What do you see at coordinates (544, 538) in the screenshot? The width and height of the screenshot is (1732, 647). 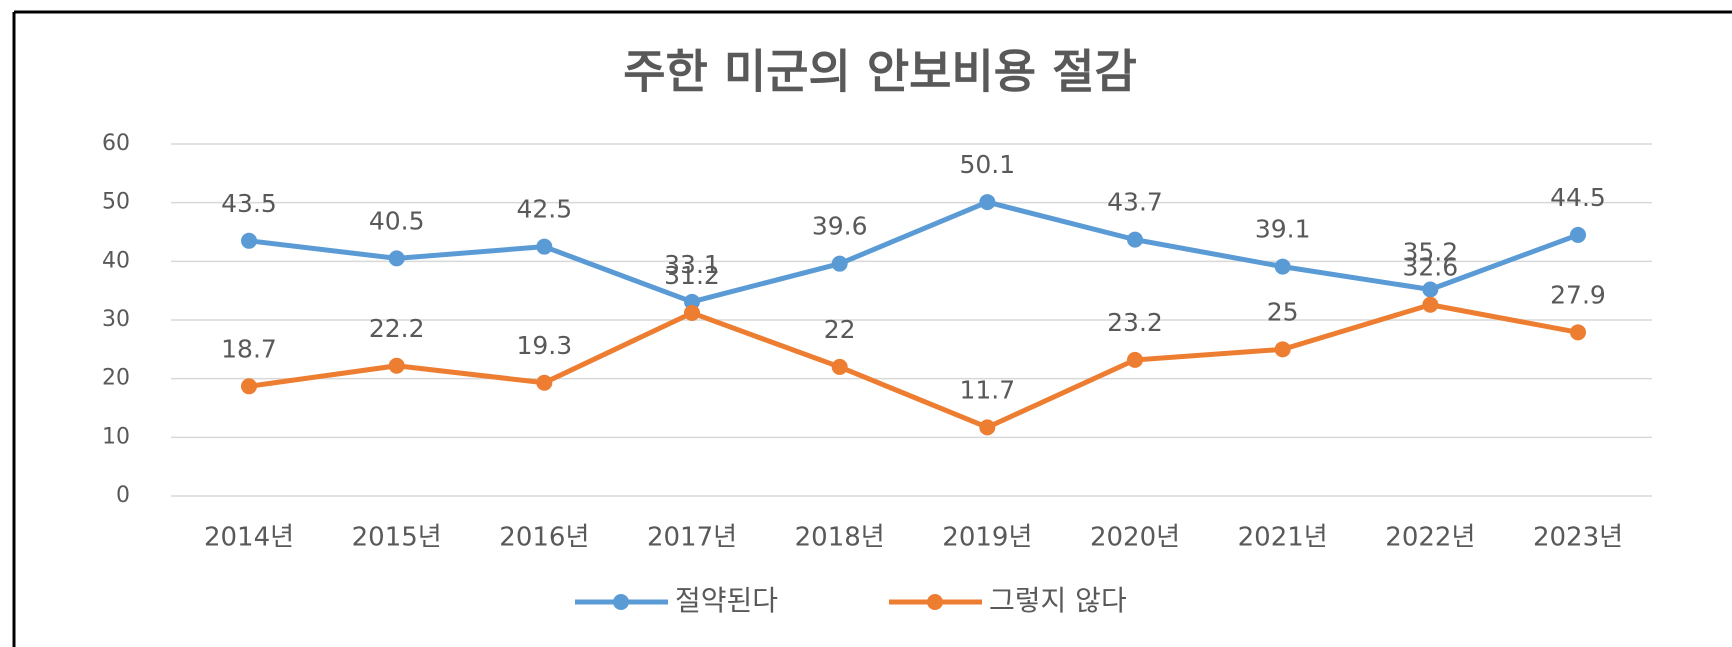 I see `x-tick-label: 2016년` at bounding box center [544, 538].